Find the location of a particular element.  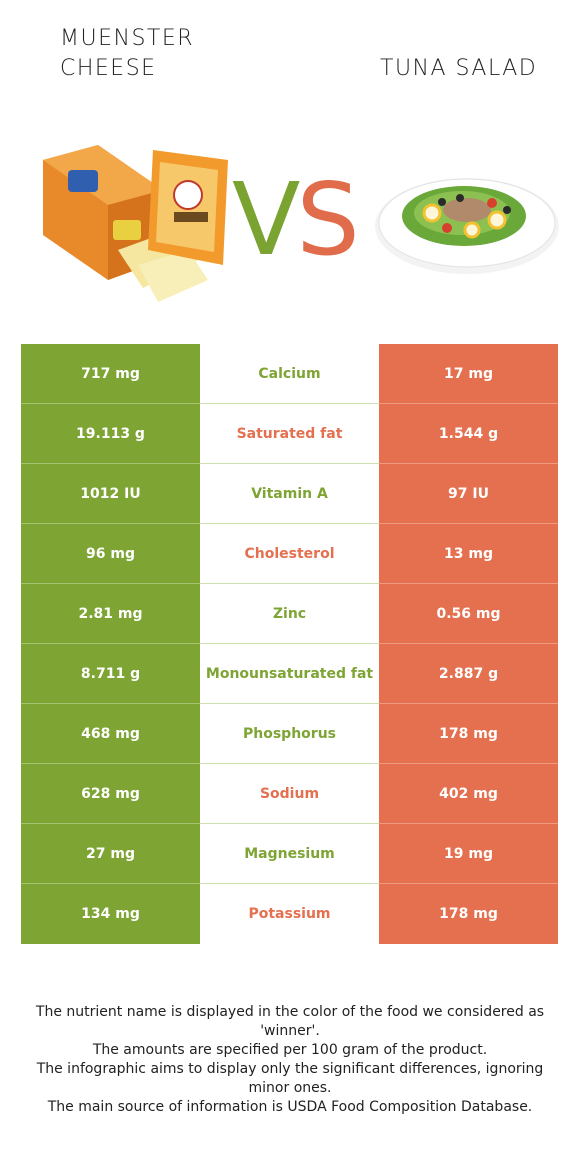

left-value: 1012 IU is located at coordinates (110, 494).